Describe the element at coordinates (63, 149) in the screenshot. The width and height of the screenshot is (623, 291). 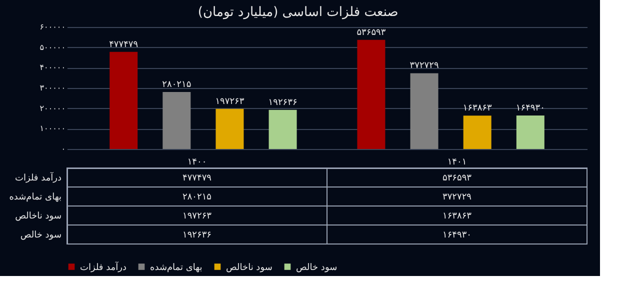
I see `y-tick-label: ۰` at that location.